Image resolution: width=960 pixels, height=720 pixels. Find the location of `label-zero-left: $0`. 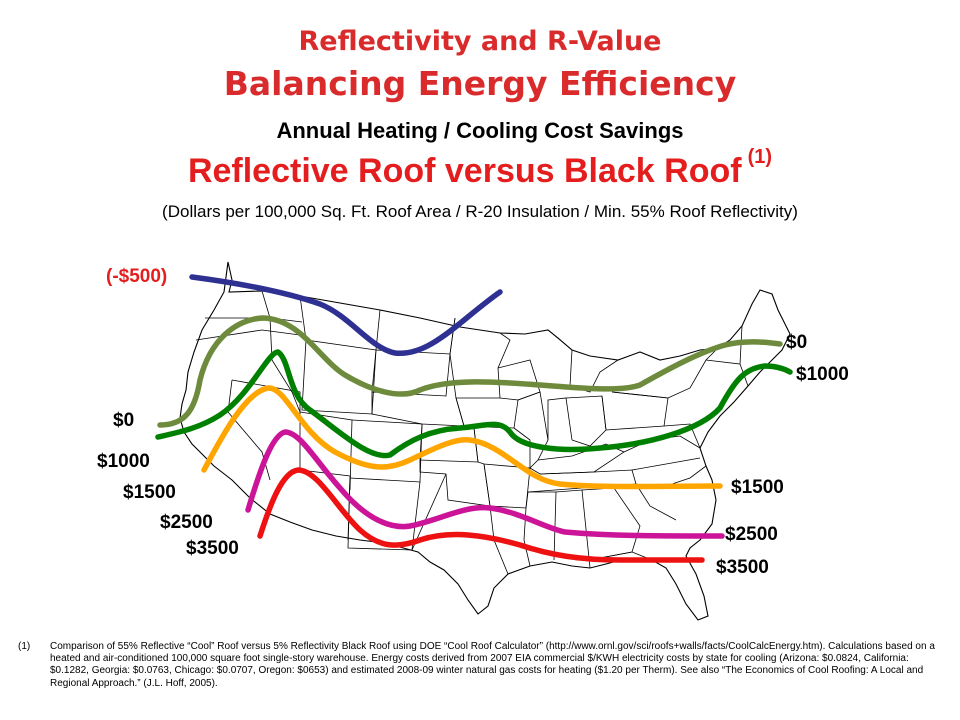

label-zero-left: $0 is located at coordinates (124, 420).